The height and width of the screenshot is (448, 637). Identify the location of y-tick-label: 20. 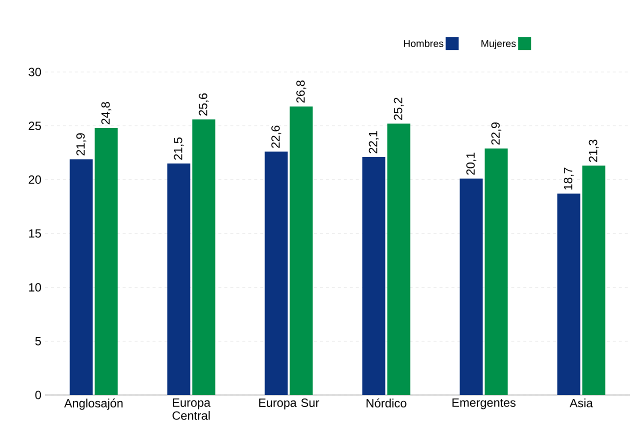
(35, 179).